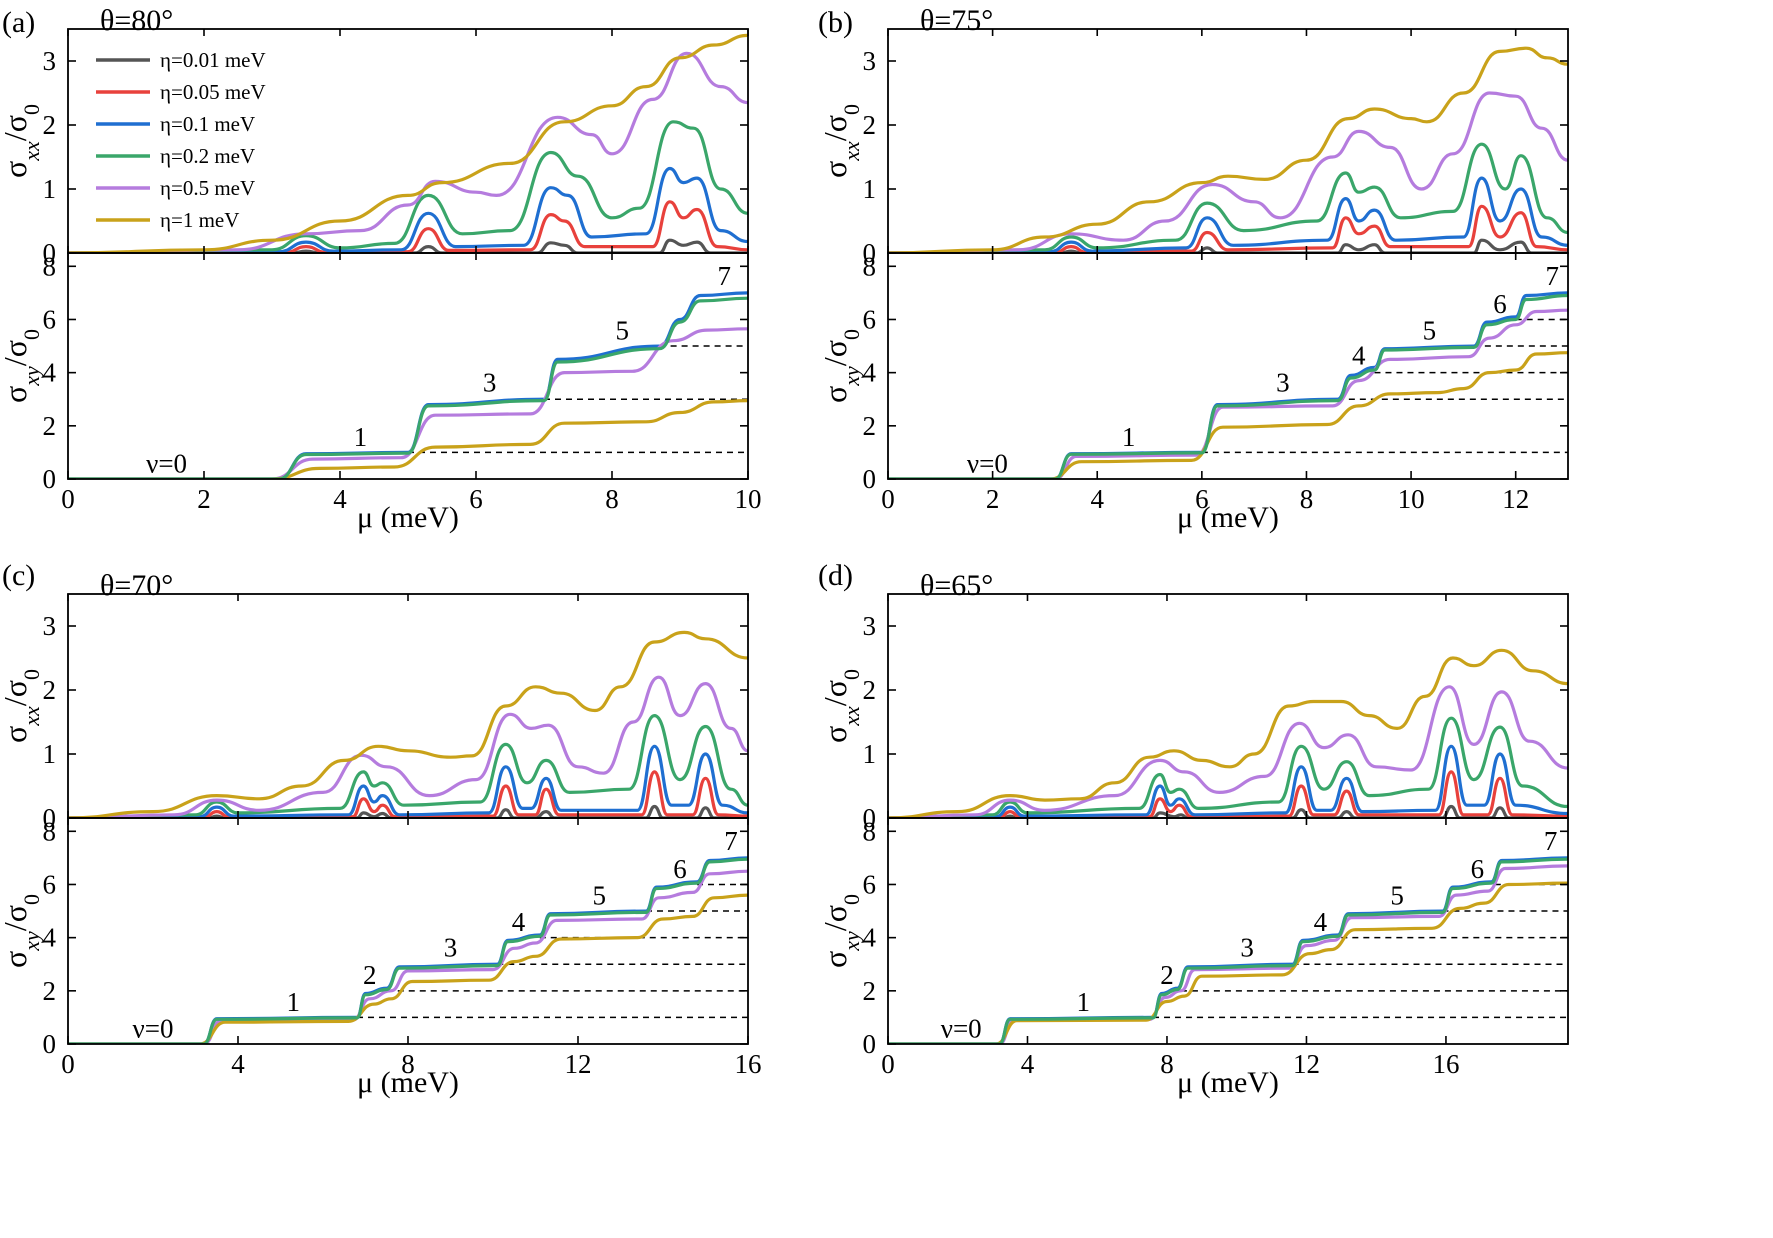 This screenshot has height=1238, width=1773. Describe the element at coordinates (207, 124) in the screenshot. I see `legend-label: η=0.1 meV` at that location.